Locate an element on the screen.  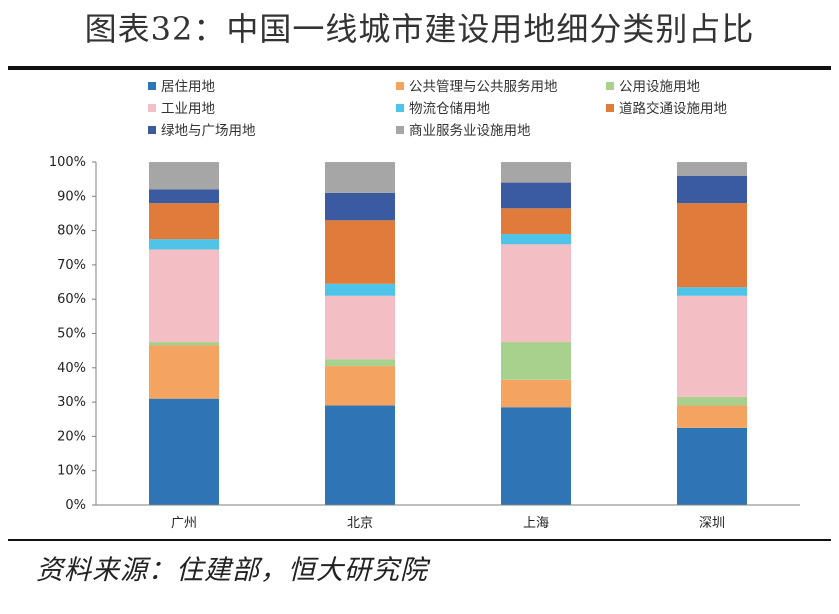
y-tick-label: 10% is located at coordinates (71, 471).